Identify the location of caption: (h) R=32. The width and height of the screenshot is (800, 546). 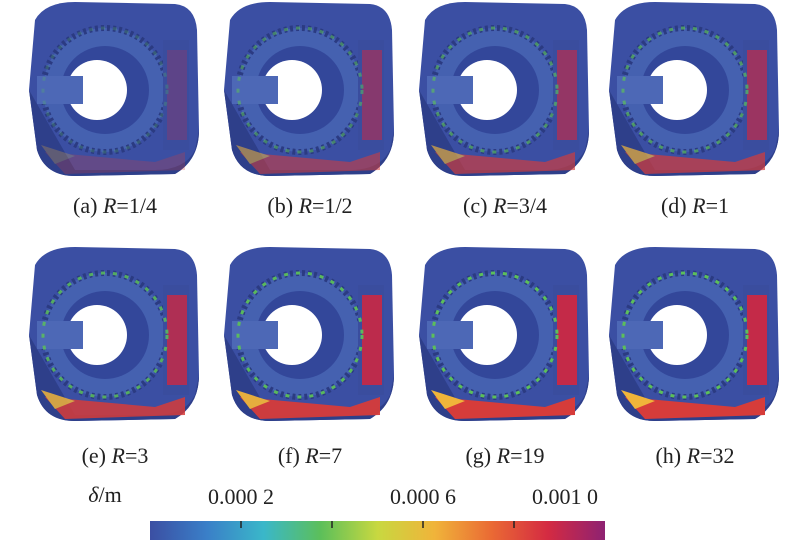
(694, 455).